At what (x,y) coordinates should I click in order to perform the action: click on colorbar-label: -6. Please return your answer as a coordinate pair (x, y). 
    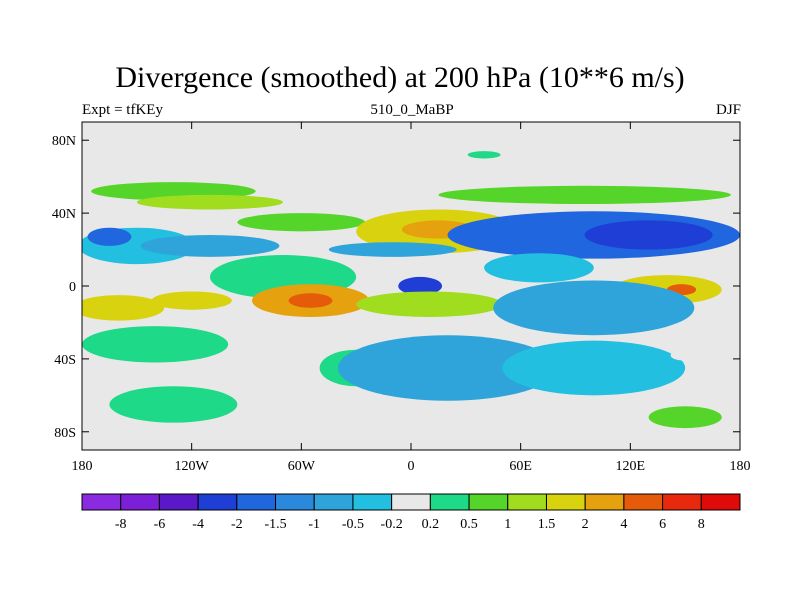
    Looking at the image, I should click on (160, 524).